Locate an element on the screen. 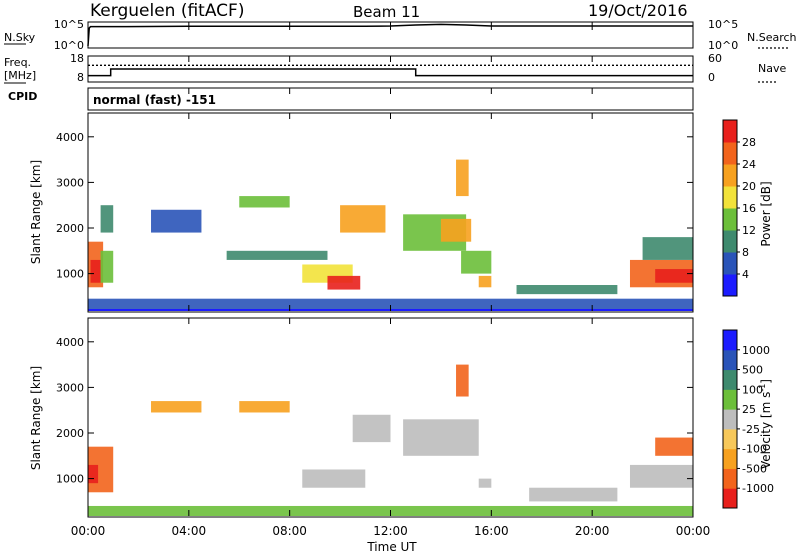  velocity-label-main: Velocity [m s is located at coordinates (766, 430).